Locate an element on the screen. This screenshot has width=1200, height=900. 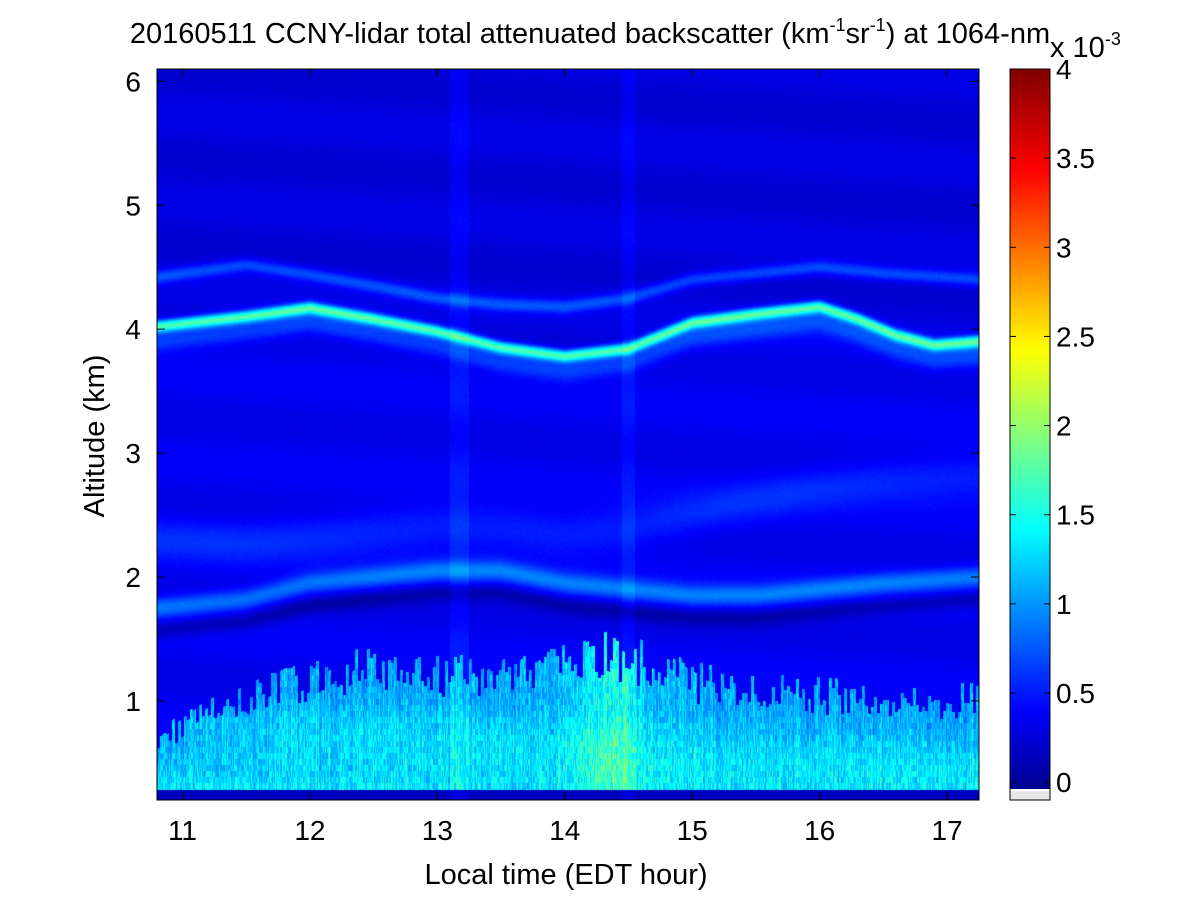
colorbar-tick-label: 1.5 is located at coordinates (1075, 515).